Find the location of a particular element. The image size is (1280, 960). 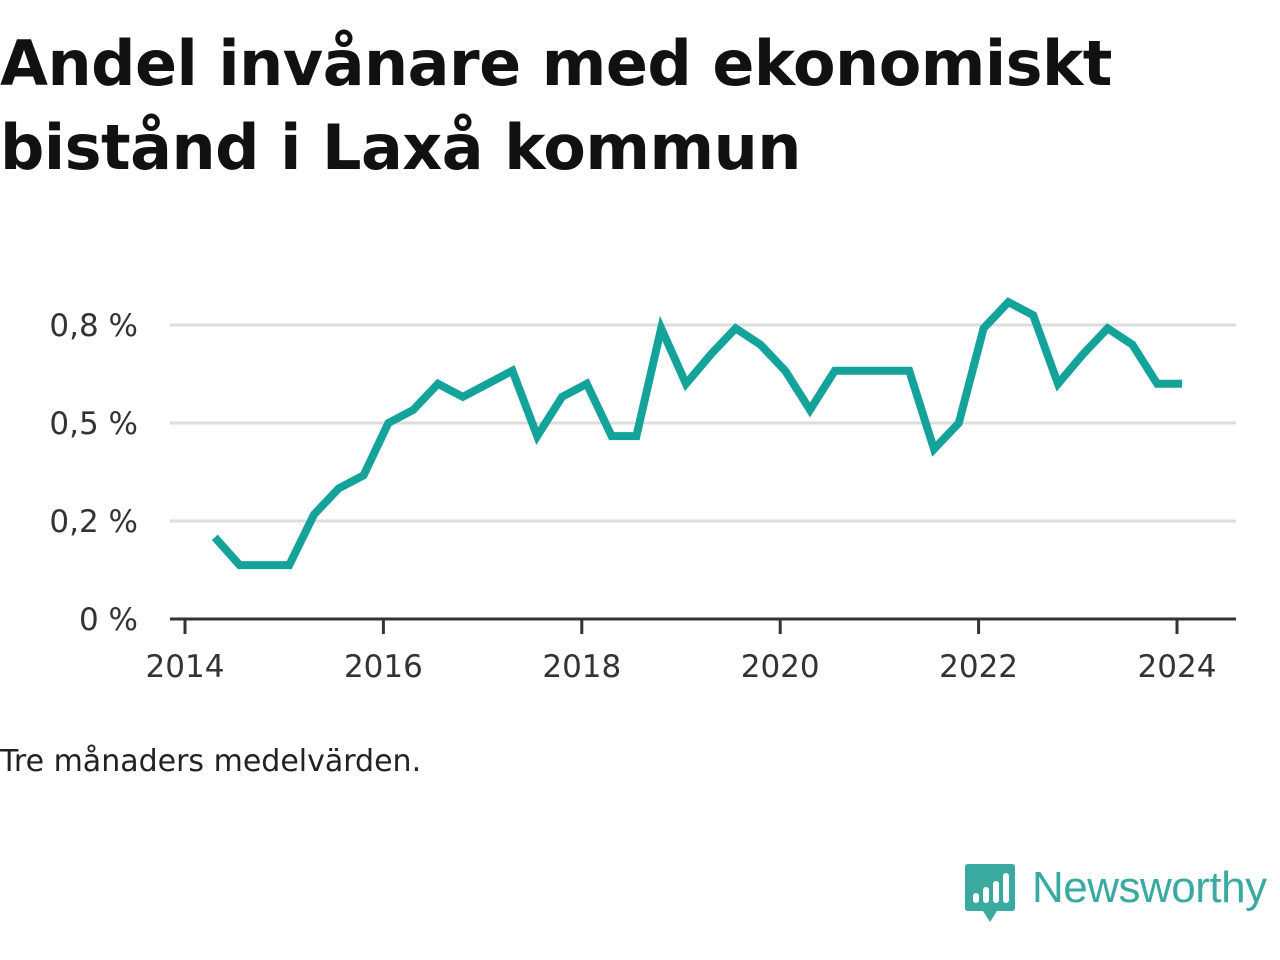

chart-title-line-1: Andel invånare med ekonomiskt is located at coordinates (556, 63).